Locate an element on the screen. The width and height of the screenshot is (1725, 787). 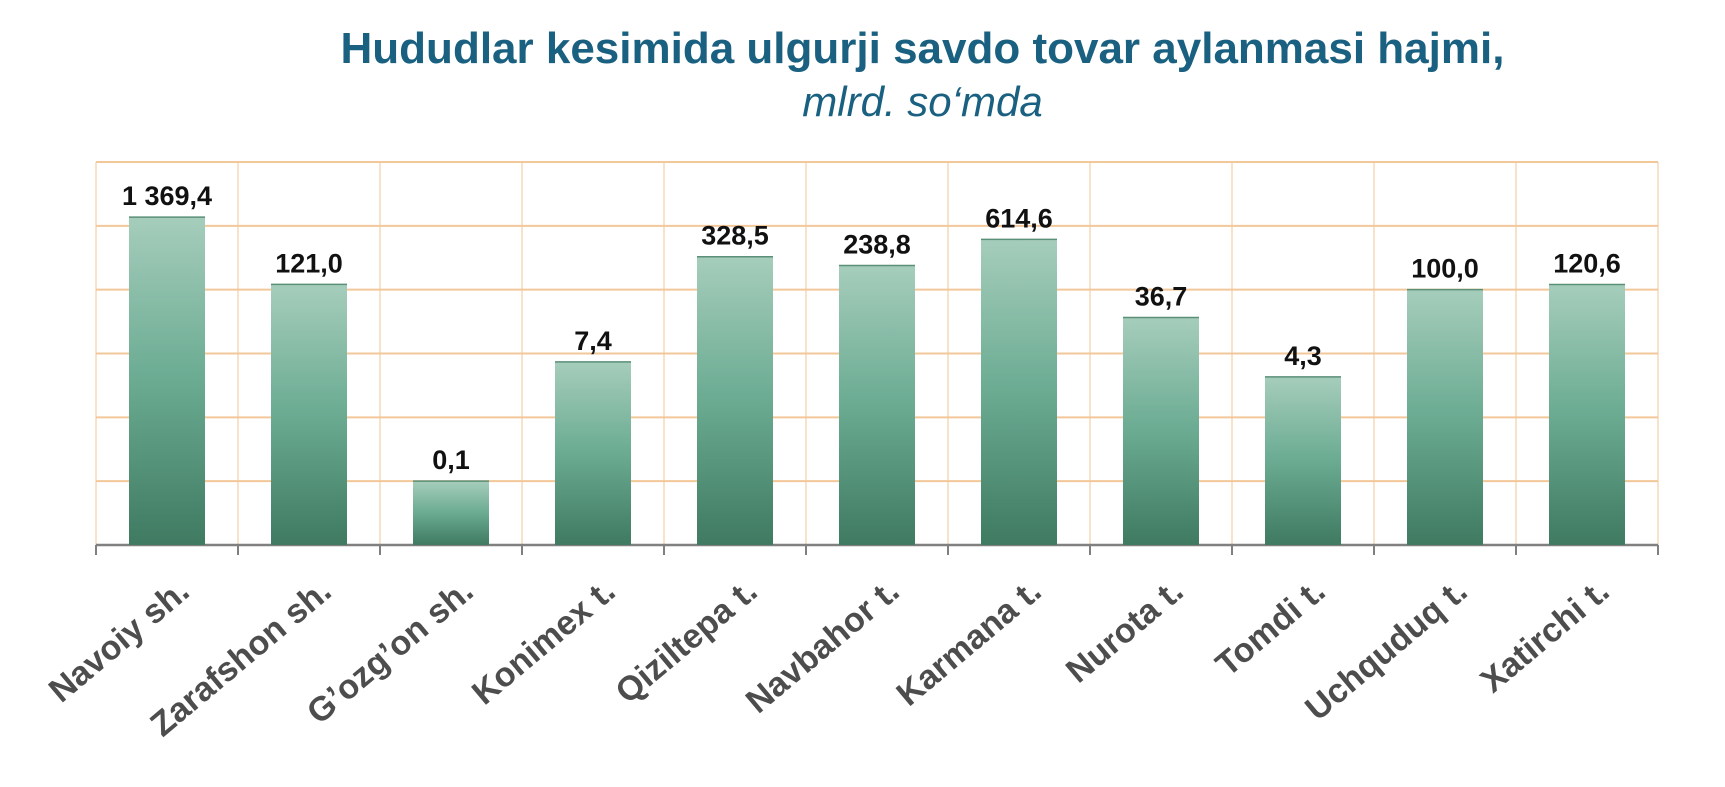
data-label: 36,7 is located at coordinates (1161, 296).